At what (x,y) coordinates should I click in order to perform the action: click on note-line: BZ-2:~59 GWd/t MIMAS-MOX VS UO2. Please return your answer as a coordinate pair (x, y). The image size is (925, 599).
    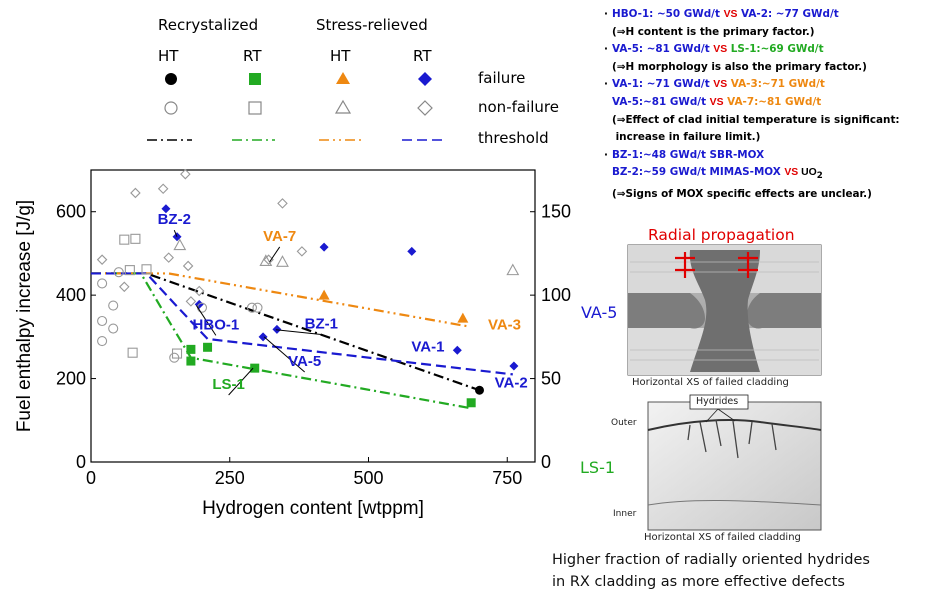
    Looking at the image, I should click on (763, 175).